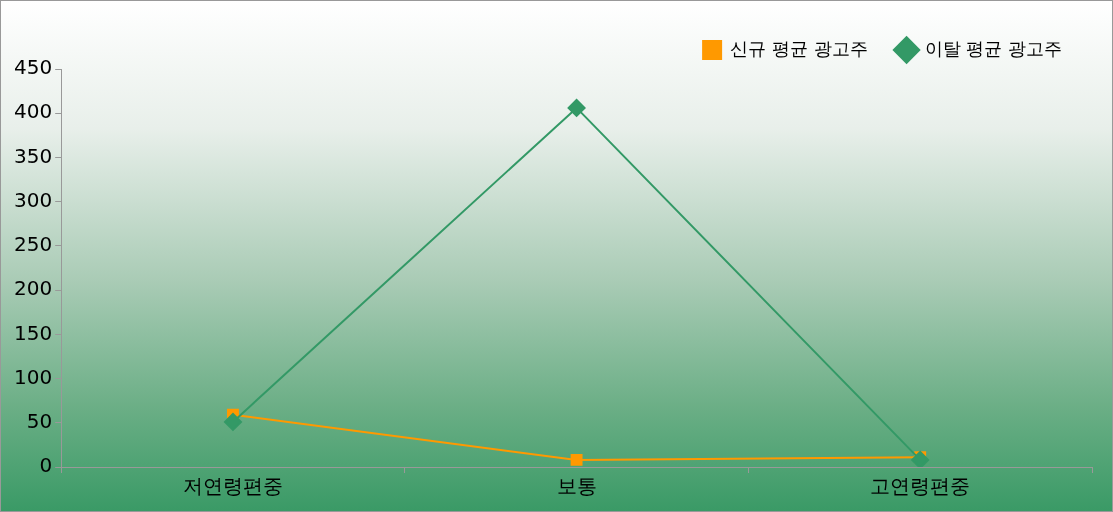 This screenshot has height=512, width=1113. What do you see at coordinates (576, 486) in the screenshot?
I see `x-tick-label: 보통` at bounding box center [576, 486].